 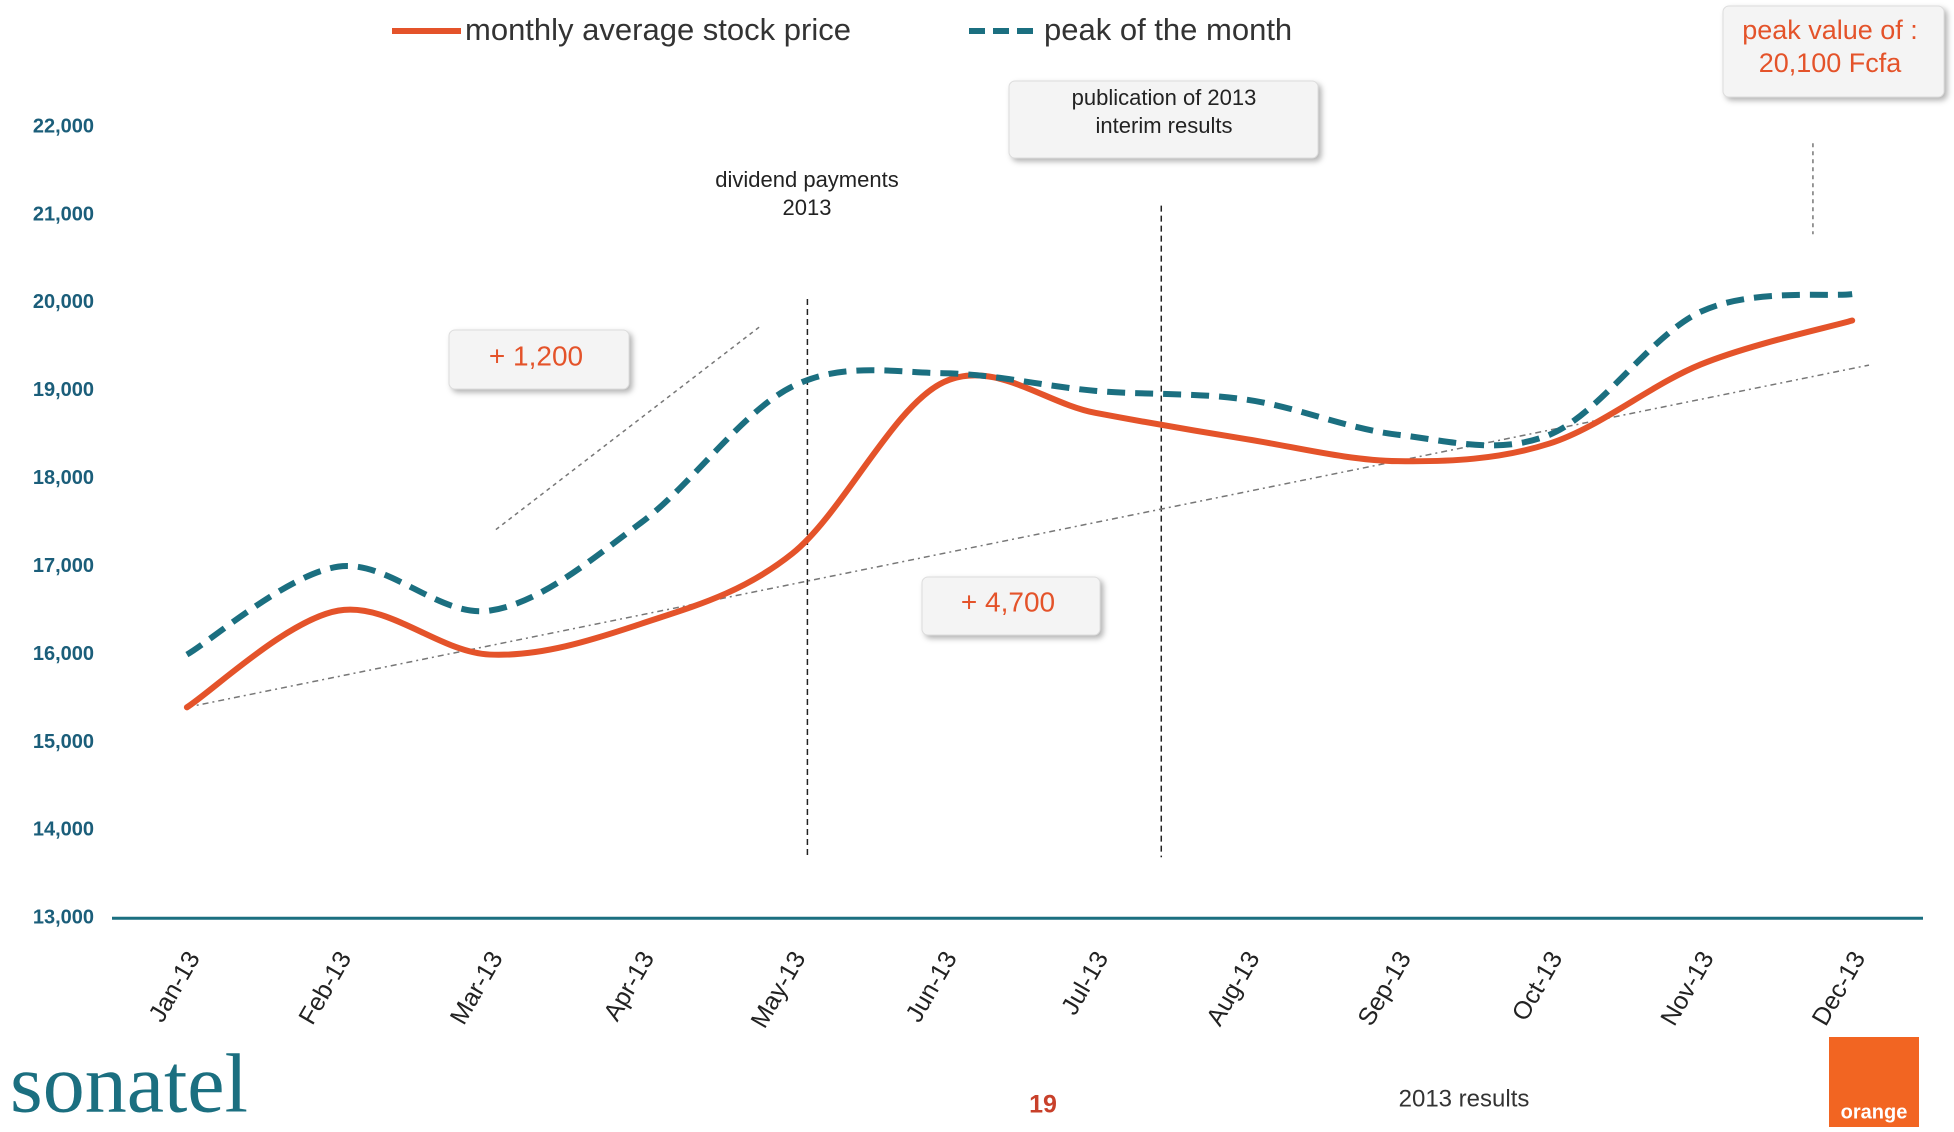 What do you see at coordinates (63, 126) in the screenshot?
I see `y-tick-label: 22,000` at bounding box center [63, 126].